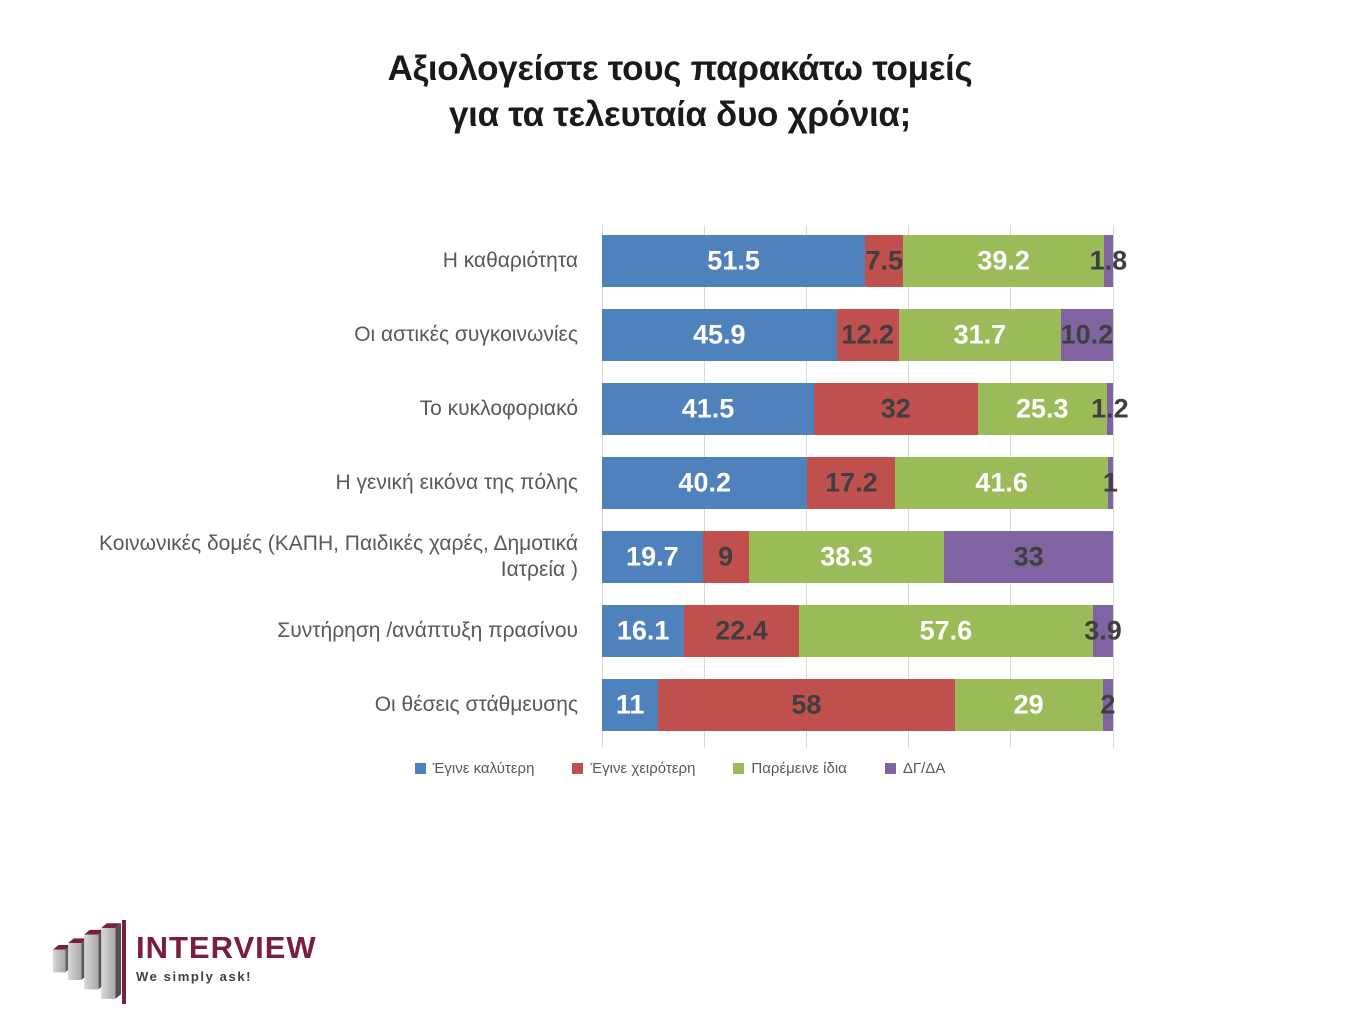 The image size is (1360, 1020). I want to click on value-label: 29, so click(1028, 704).